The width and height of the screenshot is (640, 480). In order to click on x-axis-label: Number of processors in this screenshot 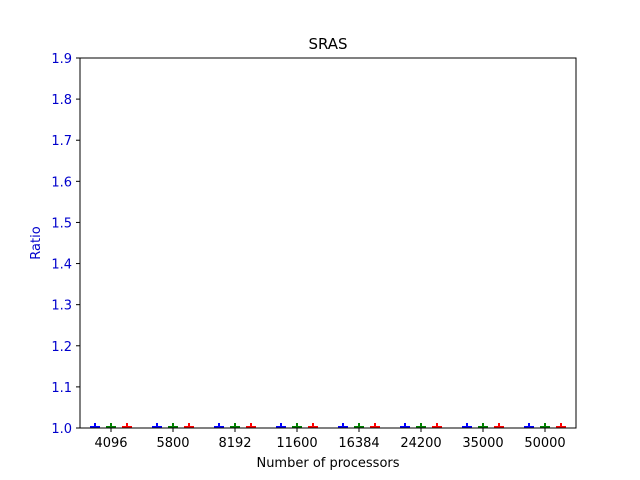, I will do `click(327, 463)`.